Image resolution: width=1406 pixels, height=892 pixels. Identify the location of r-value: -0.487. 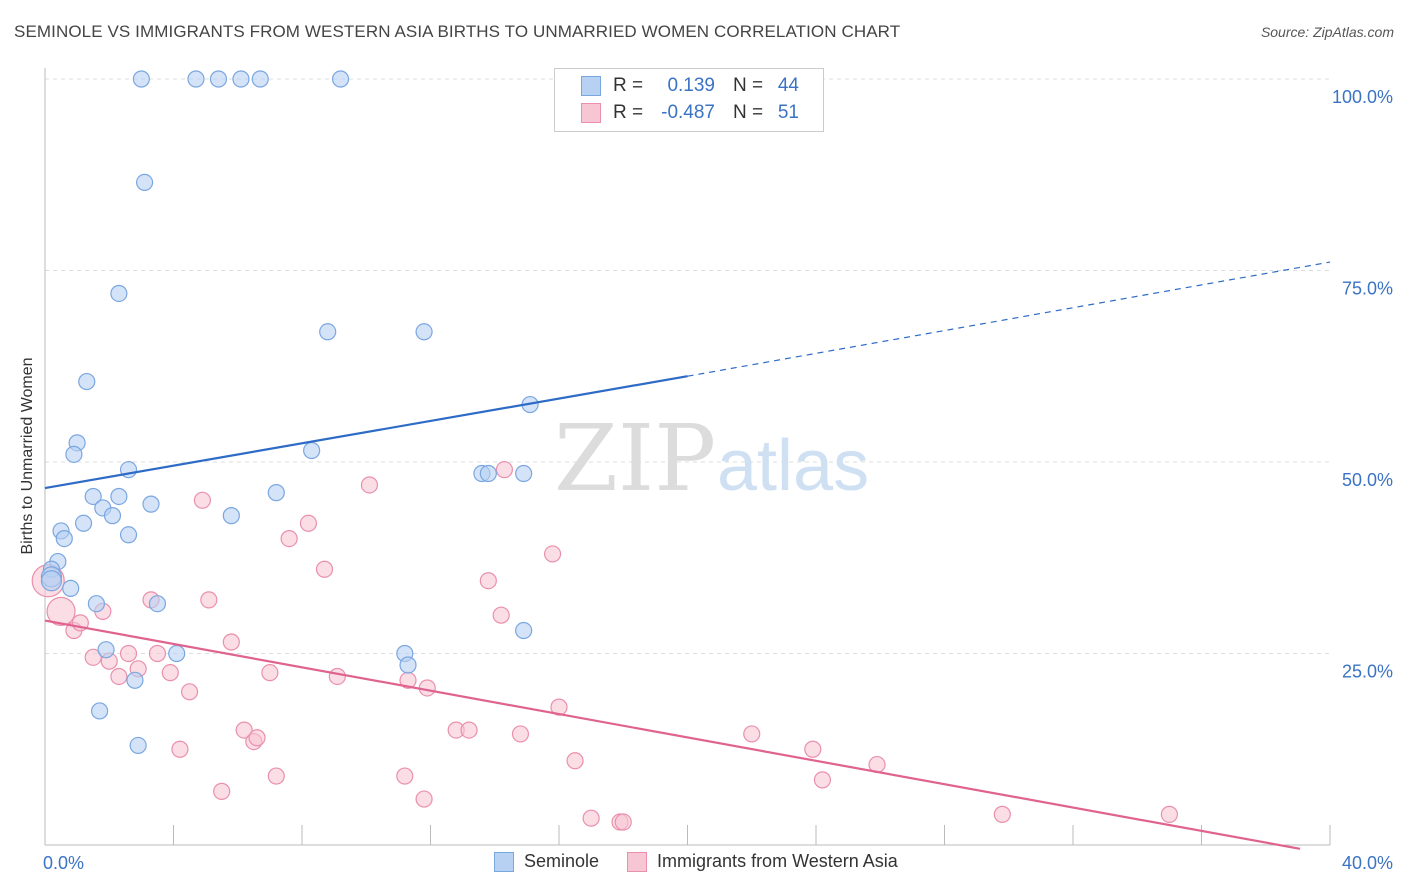
(688, 112).